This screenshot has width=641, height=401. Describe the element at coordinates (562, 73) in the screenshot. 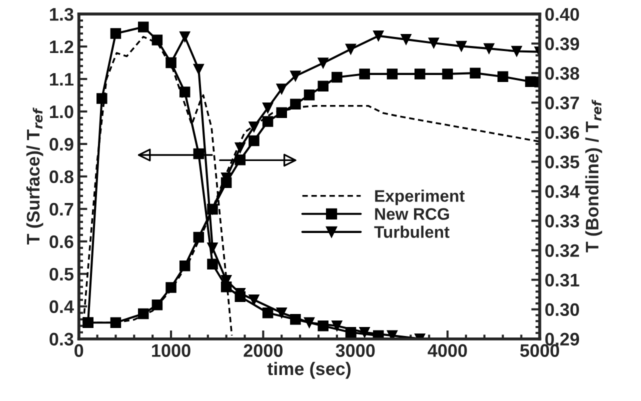

I see `y2-tick-label: 0.38` at that location.